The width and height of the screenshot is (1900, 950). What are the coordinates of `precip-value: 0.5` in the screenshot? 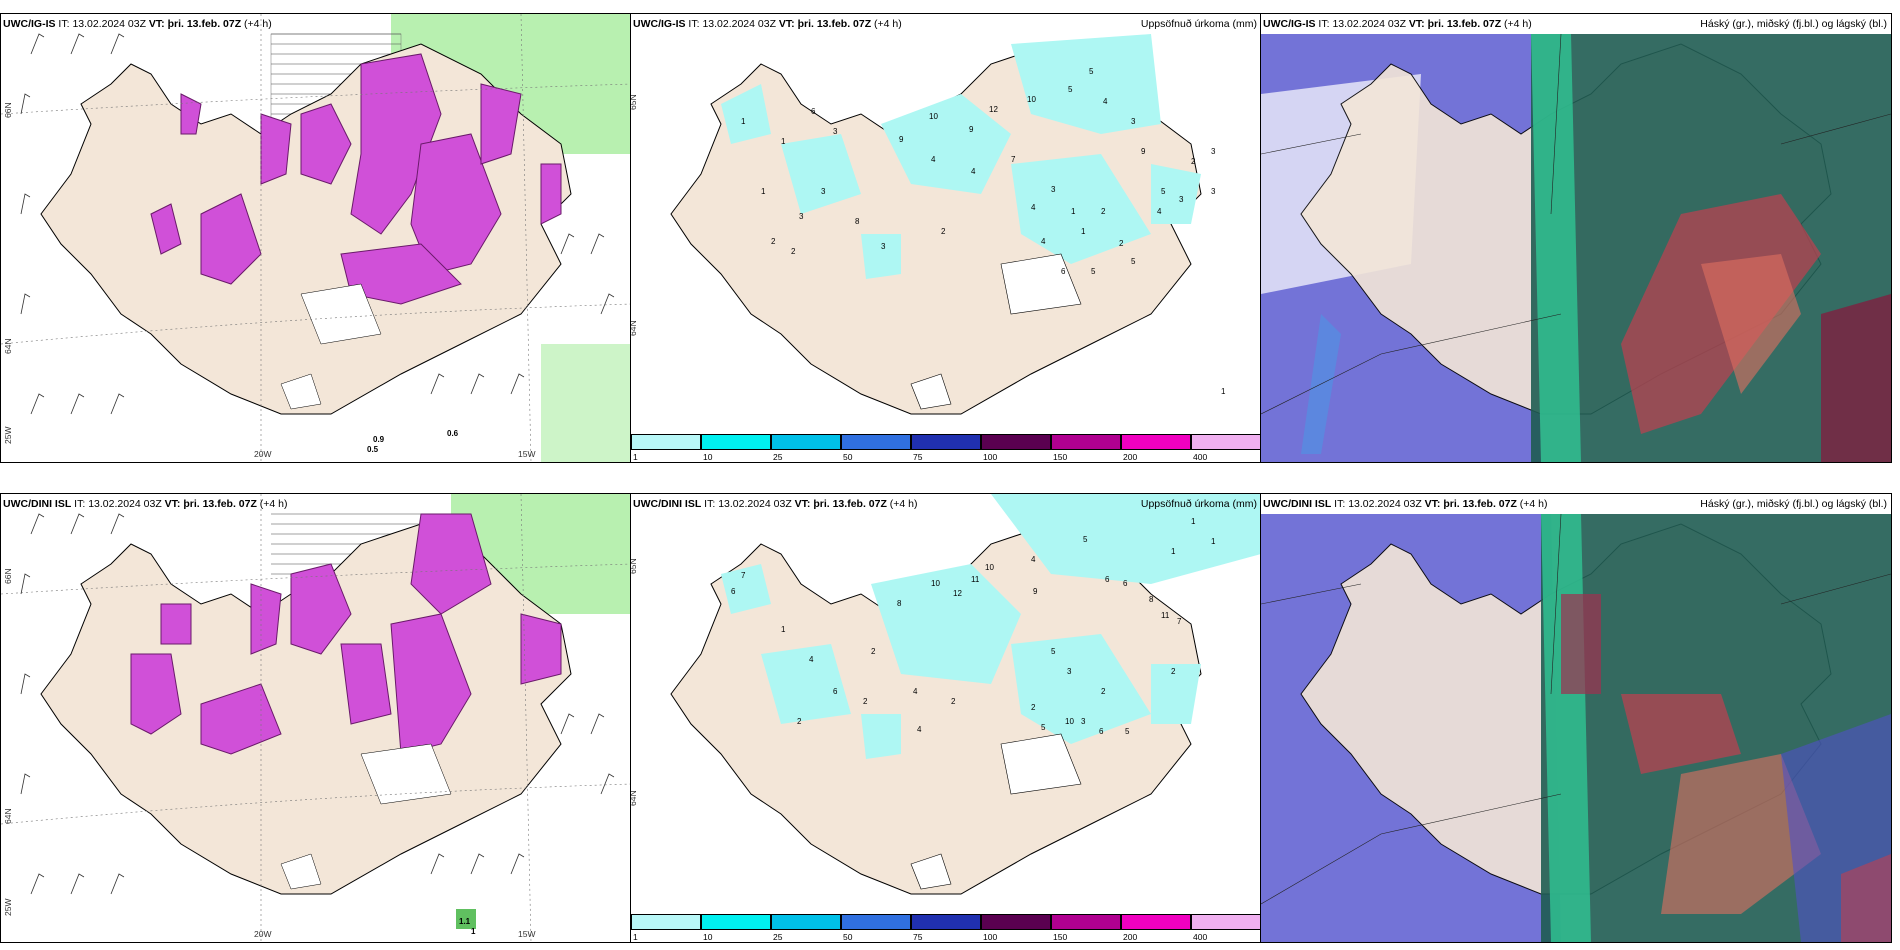 It's located at (373, 449).